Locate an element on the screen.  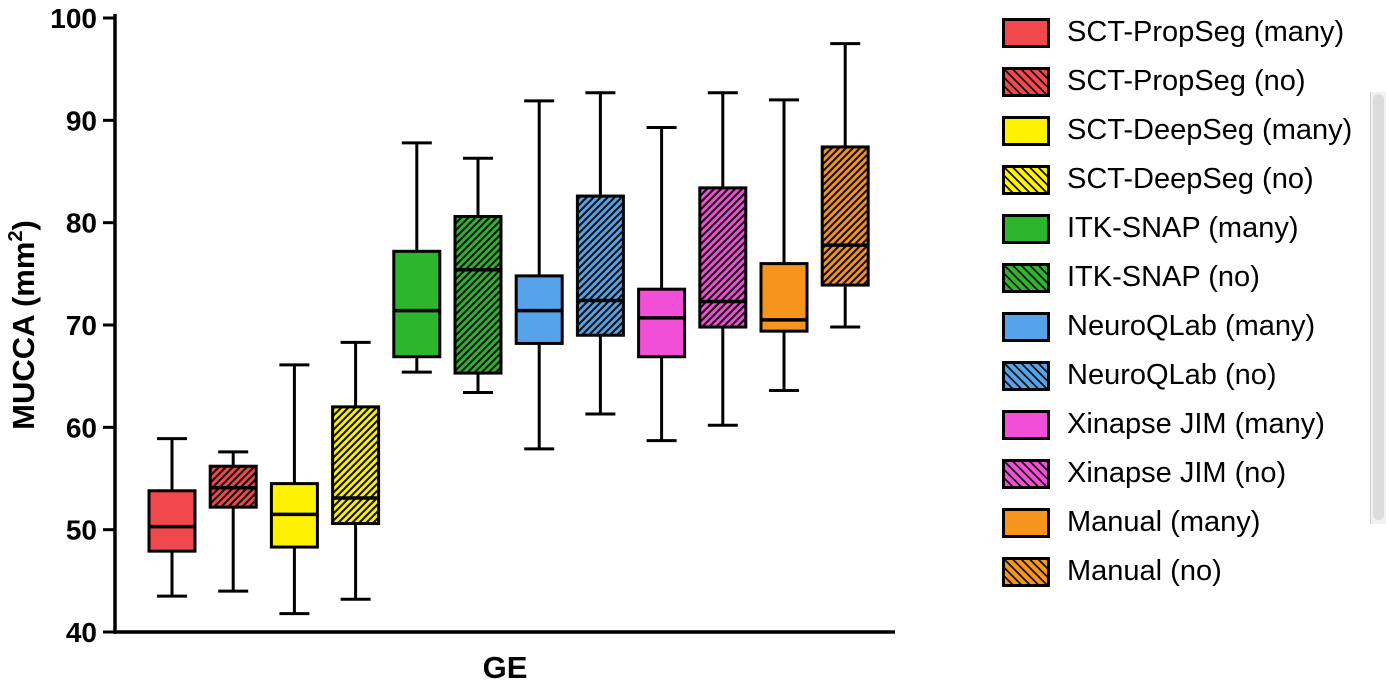
y-tick-label: 100 is located at coordinates (73, 18).